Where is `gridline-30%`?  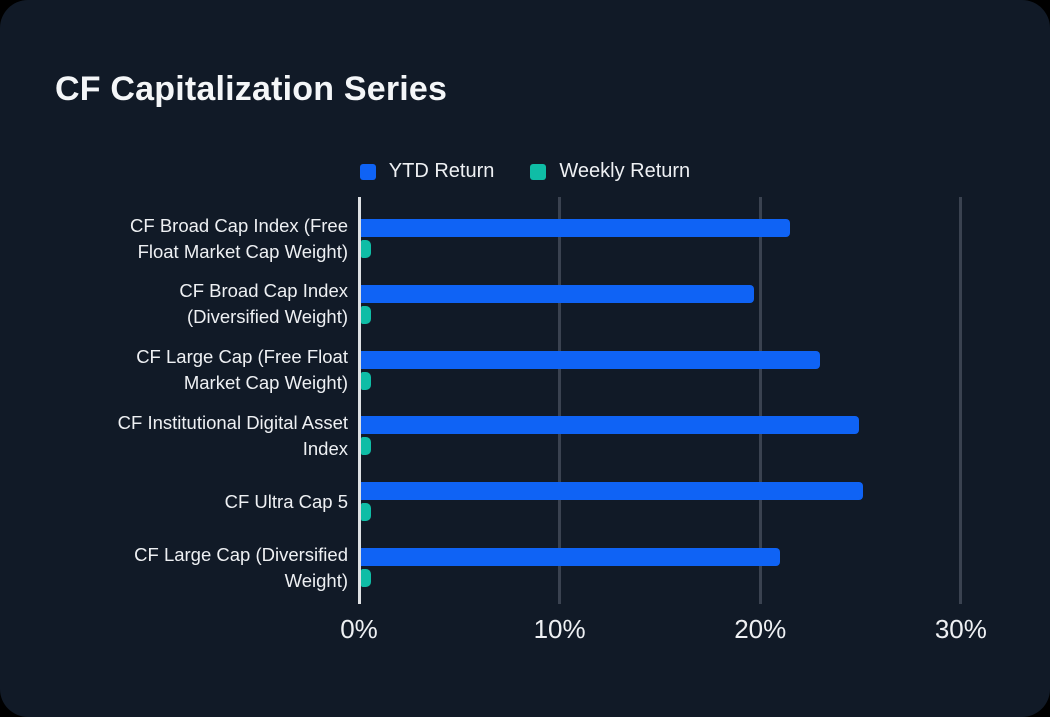 gridline-30% is located at coordinates (961, 400).